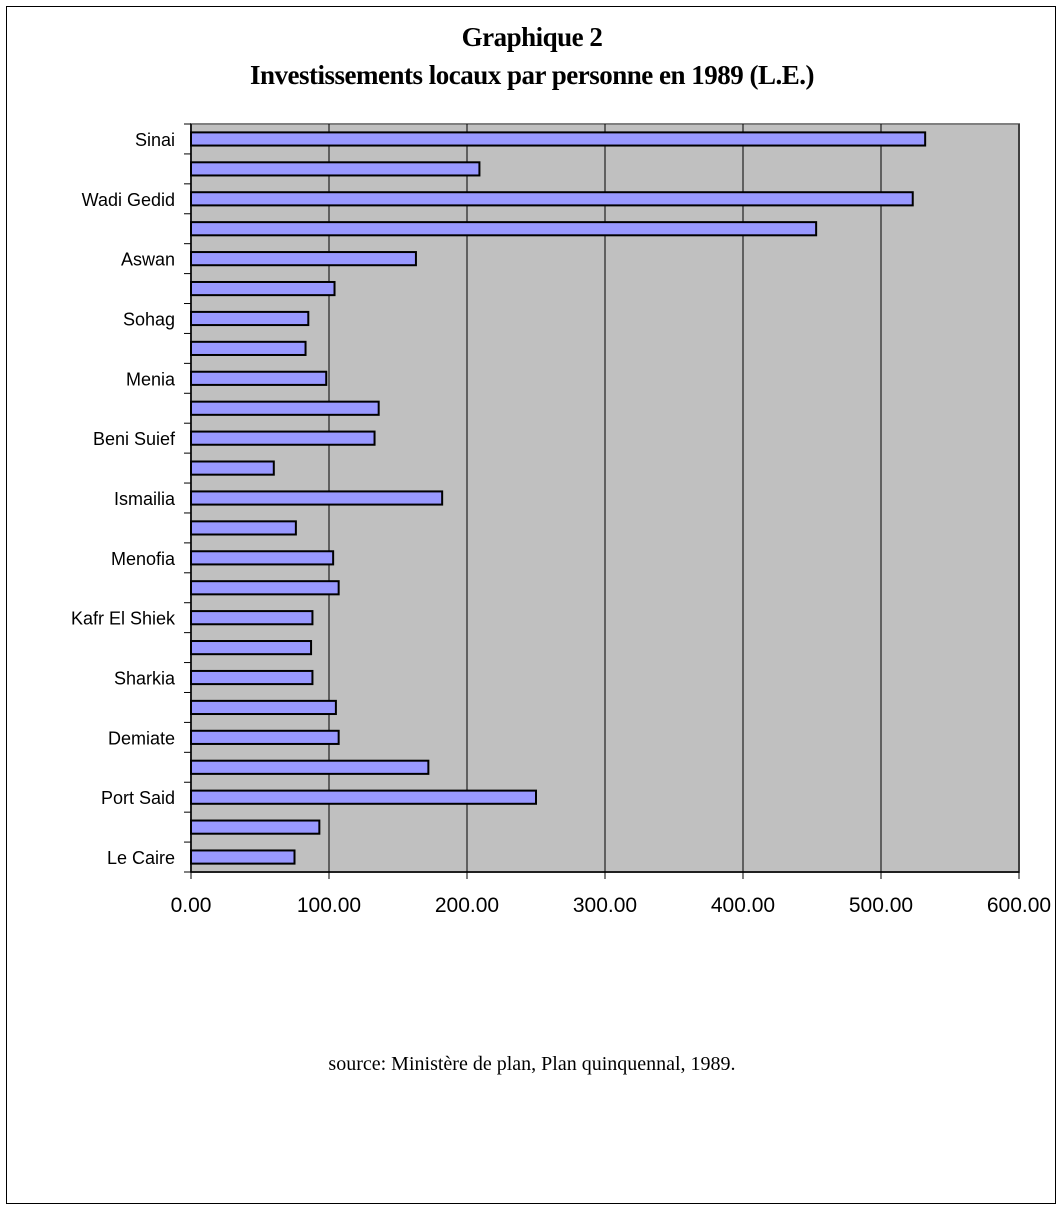  What do you see at coordinates (143, 559) in the screenshot?
I see `category-label: Menofia` at bounding box center [143, 559].